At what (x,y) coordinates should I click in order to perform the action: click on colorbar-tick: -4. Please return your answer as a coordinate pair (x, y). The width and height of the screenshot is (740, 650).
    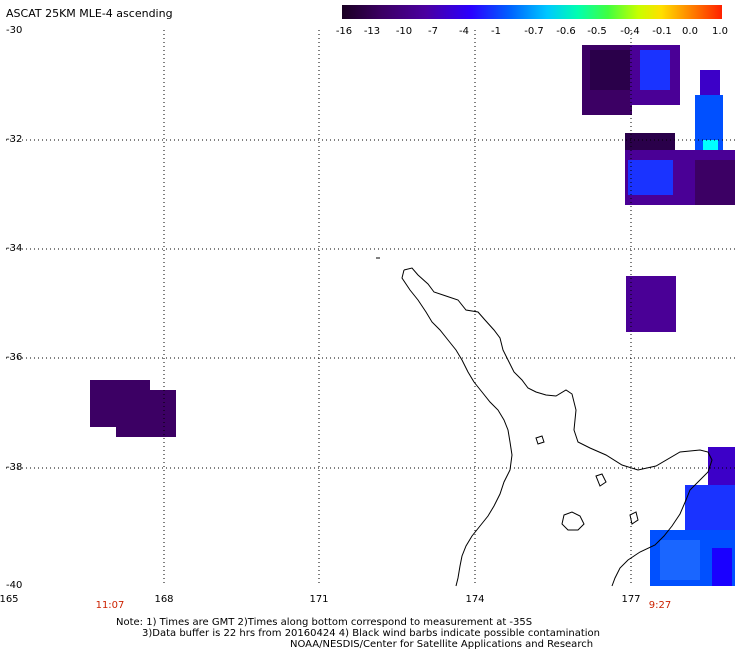
    Looking at the image, I should click on (464, 31).